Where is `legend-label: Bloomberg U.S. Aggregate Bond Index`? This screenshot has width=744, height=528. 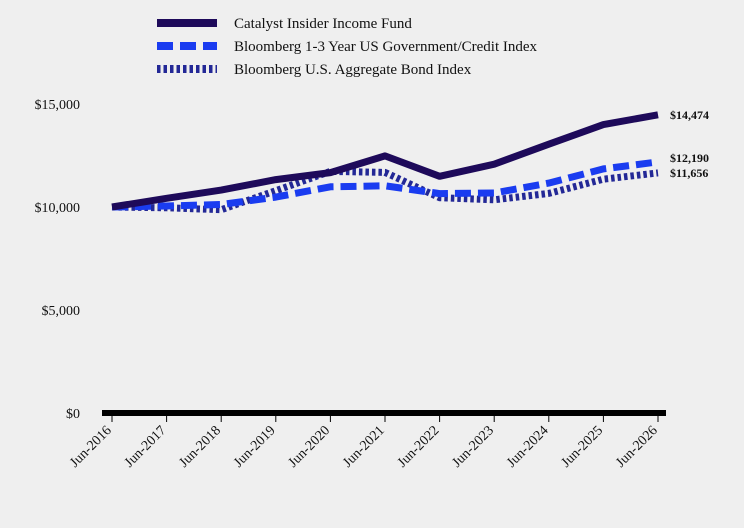 legend-label: Bloomberg U.S. Aggregate Bond Index is located at coordinates (353, 70).